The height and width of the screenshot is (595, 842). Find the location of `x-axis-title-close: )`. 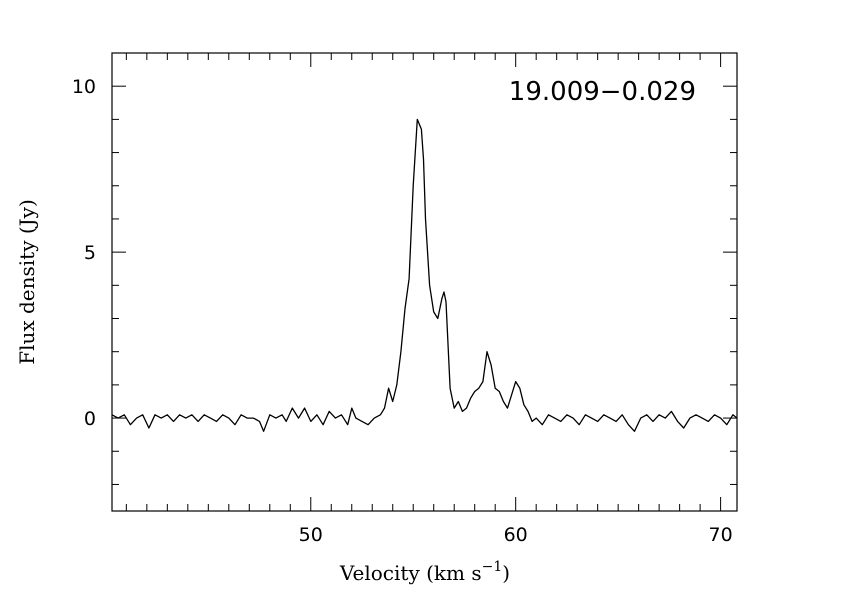

x-axis-title-close: ) is located at coordinates (506, 573).